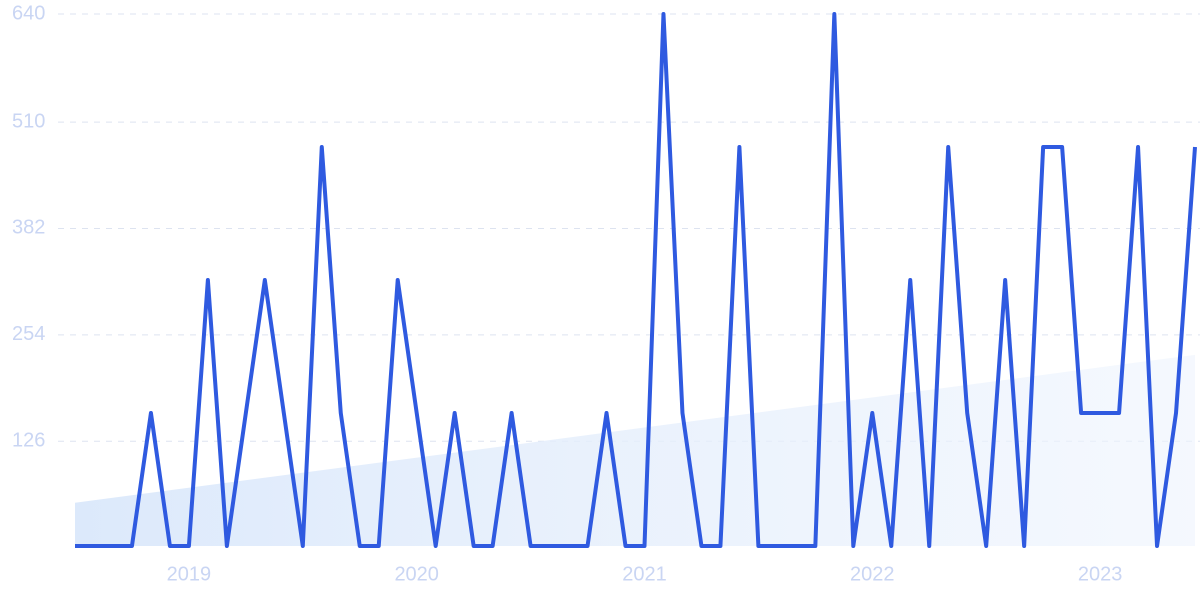  Describe the element at coordinates (28, 228) in the screenshot. I see `y-tick-label: 382` at that location.